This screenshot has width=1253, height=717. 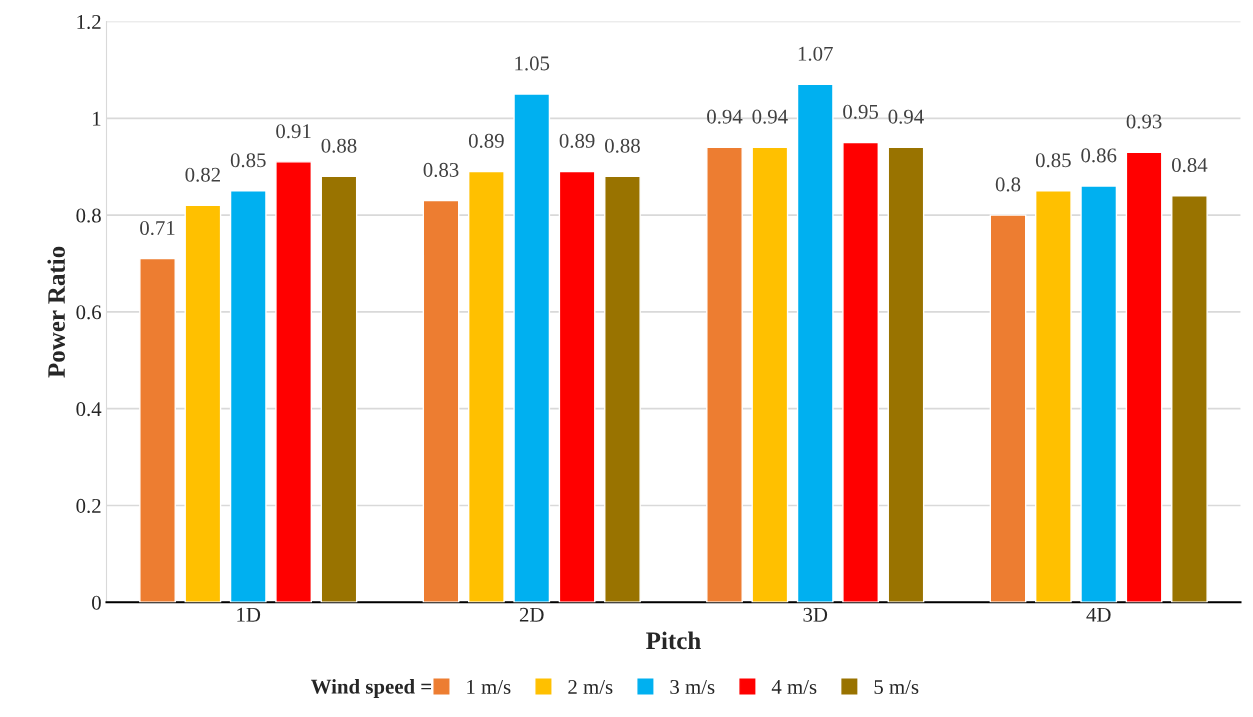 What do you see at coordinates (815, 53) in the screenshot?
I see `data-label: 1.07` at bounding box center [815, 53].